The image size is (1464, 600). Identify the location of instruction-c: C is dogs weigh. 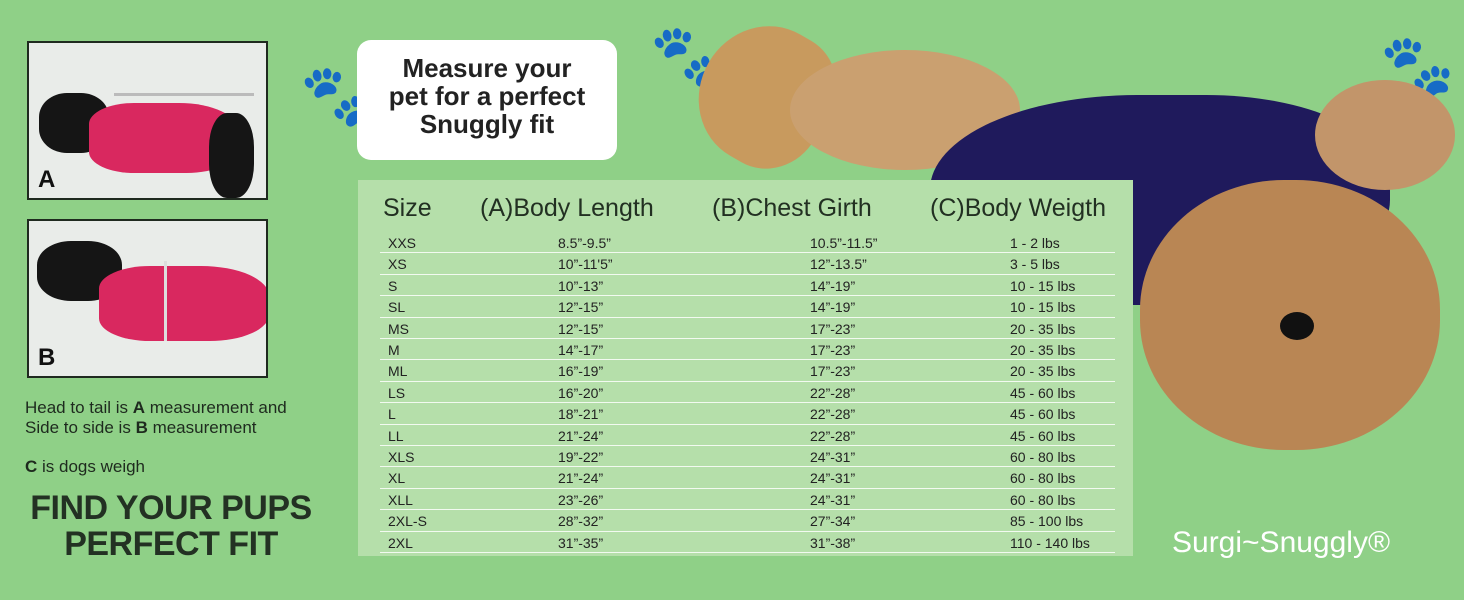
(85, 466).